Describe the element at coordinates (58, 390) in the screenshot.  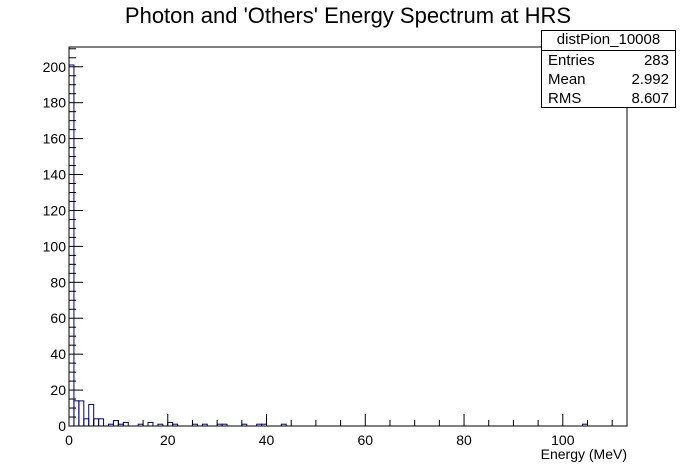
I see `y-tick-label: 20` at that location.